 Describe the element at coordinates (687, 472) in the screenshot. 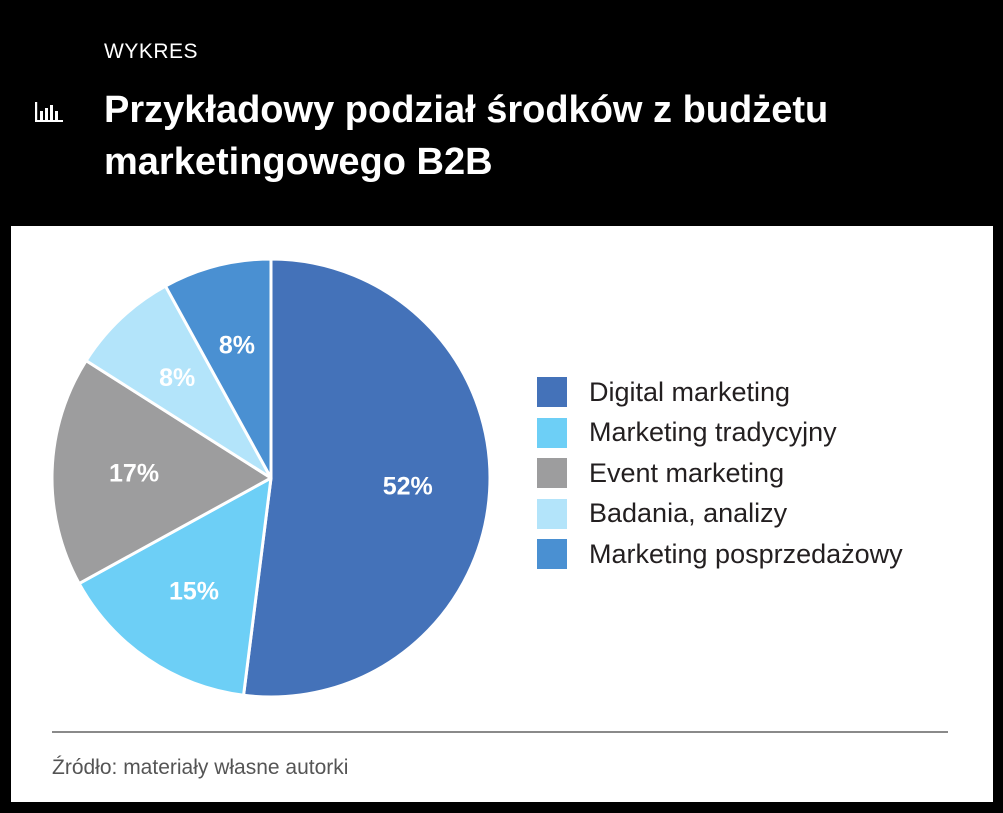

I see `legend-label: Event marketing` at that location.